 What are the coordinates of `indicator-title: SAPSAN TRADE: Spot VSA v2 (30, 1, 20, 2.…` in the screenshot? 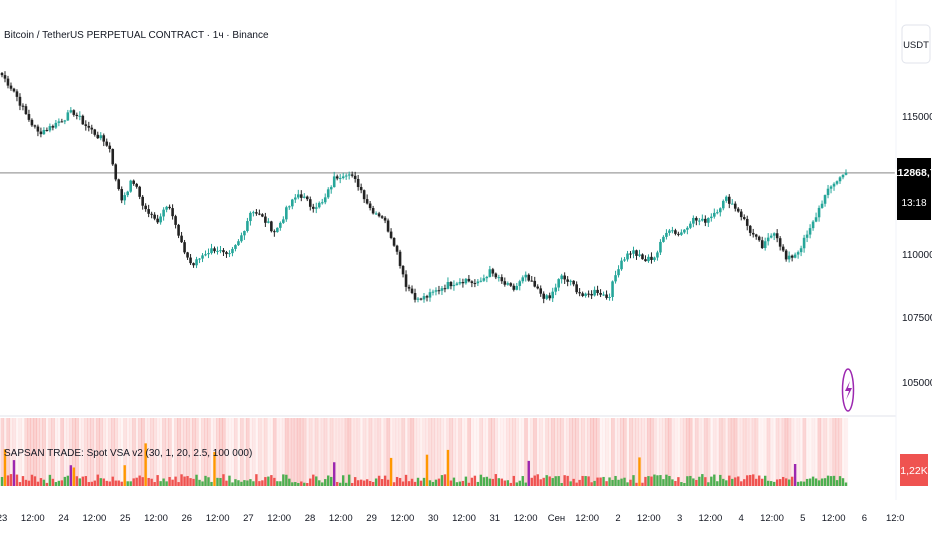 It's located at (128, 453).